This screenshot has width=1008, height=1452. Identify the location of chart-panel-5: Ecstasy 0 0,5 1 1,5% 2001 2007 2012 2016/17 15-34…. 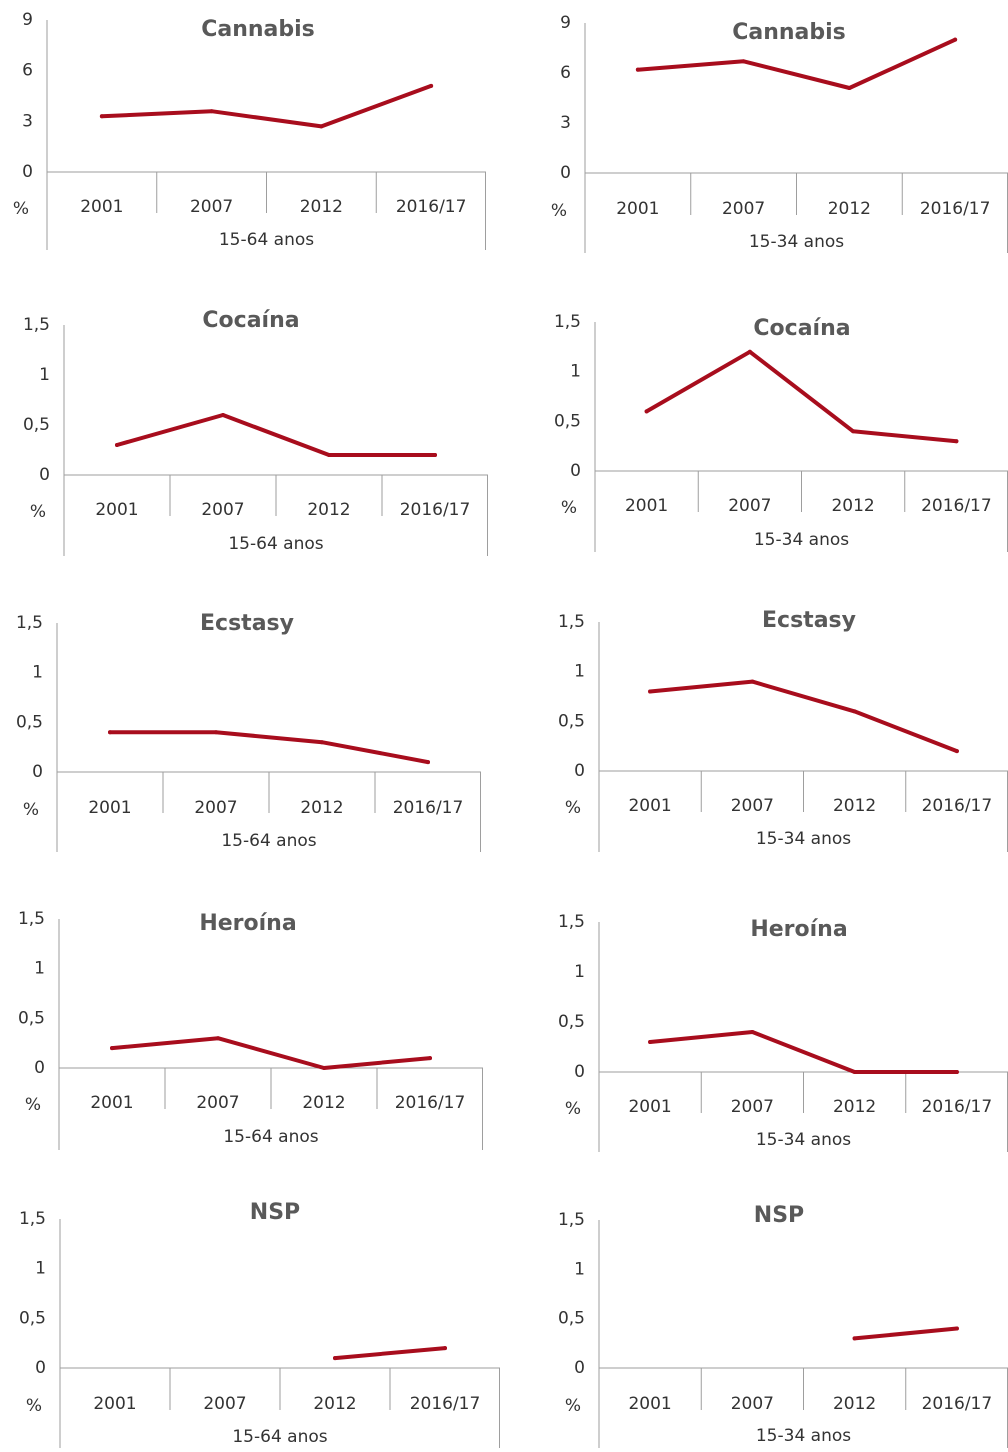
(783, 730).